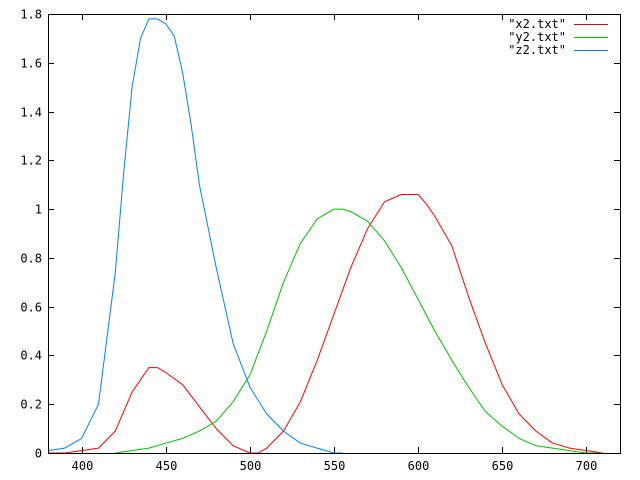 The height and width of the screenshot is (480, 640). Describe the element at coordinates (31, 234) in the screenshot. I see `y-axis-tick-labels: 0 0.2 0.4 0.6 0.8 1 1.2 1.4 1.6 1.8` at that location.